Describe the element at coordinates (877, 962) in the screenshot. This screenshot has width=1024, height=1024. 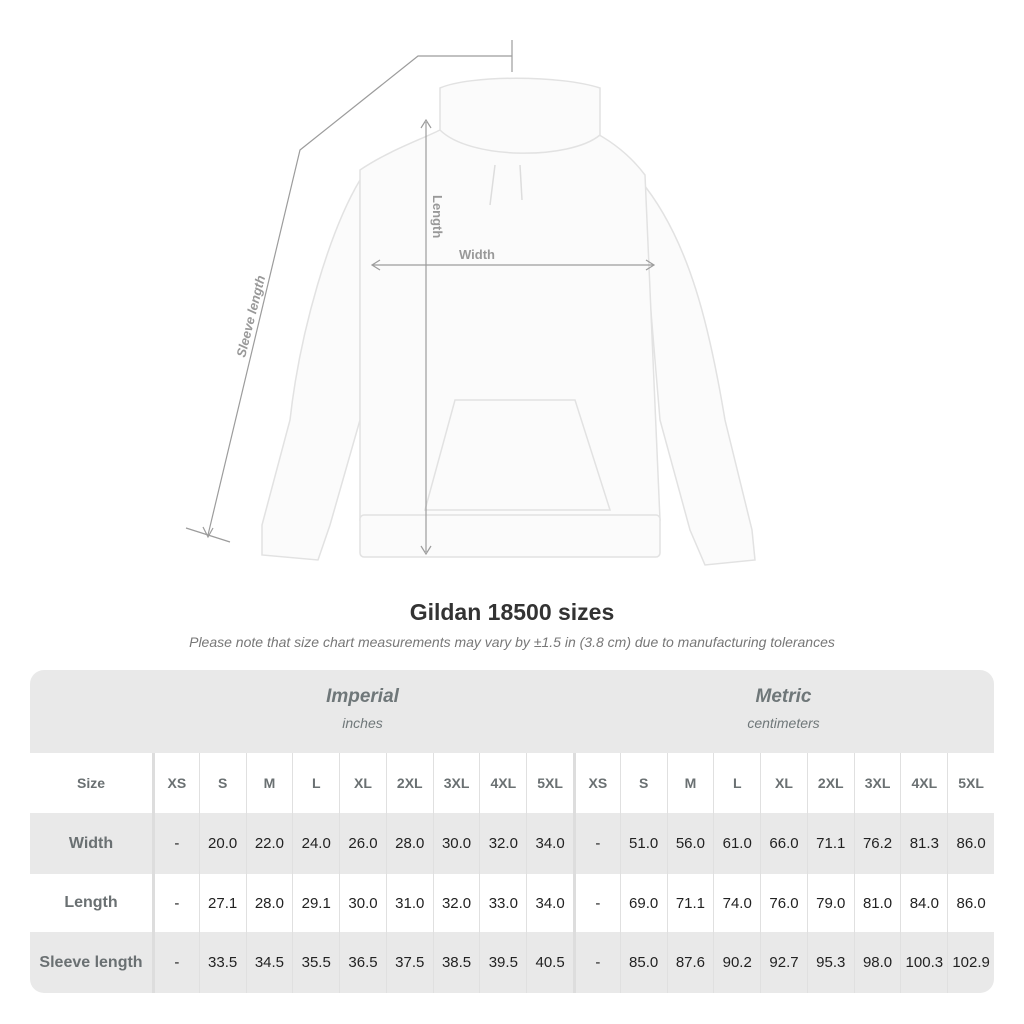
I see `table-cell: 98.0` at that location.